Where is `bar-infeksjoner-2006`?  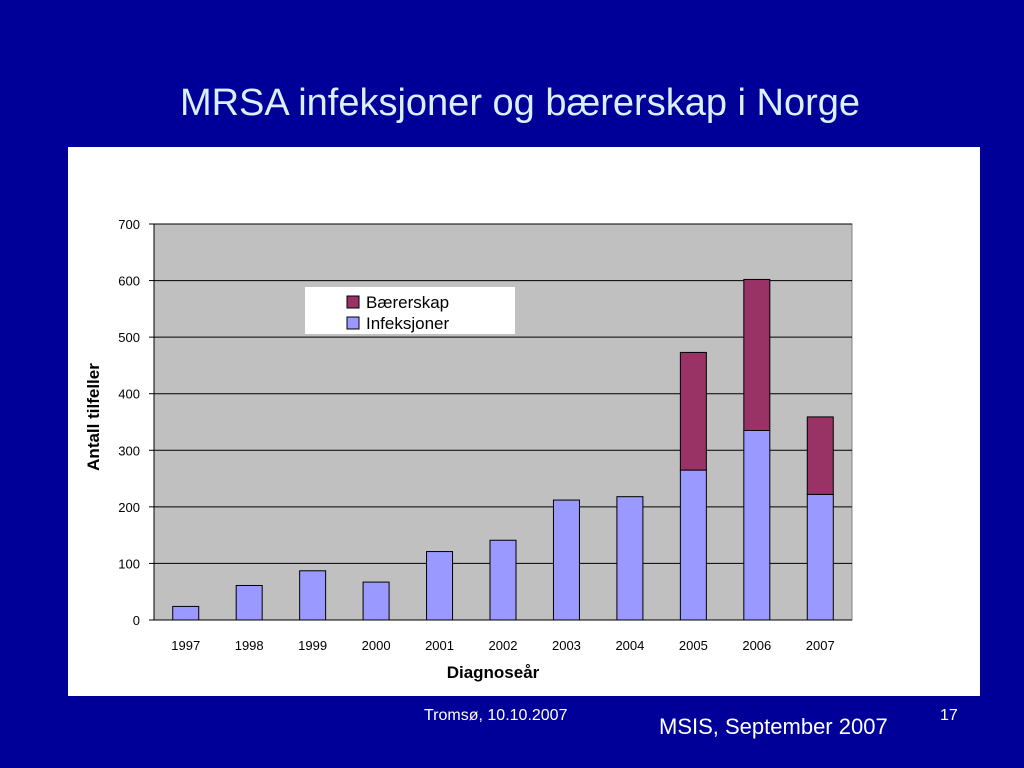
bar-infeksjoner-2006 is located at coordinates (757, 525).